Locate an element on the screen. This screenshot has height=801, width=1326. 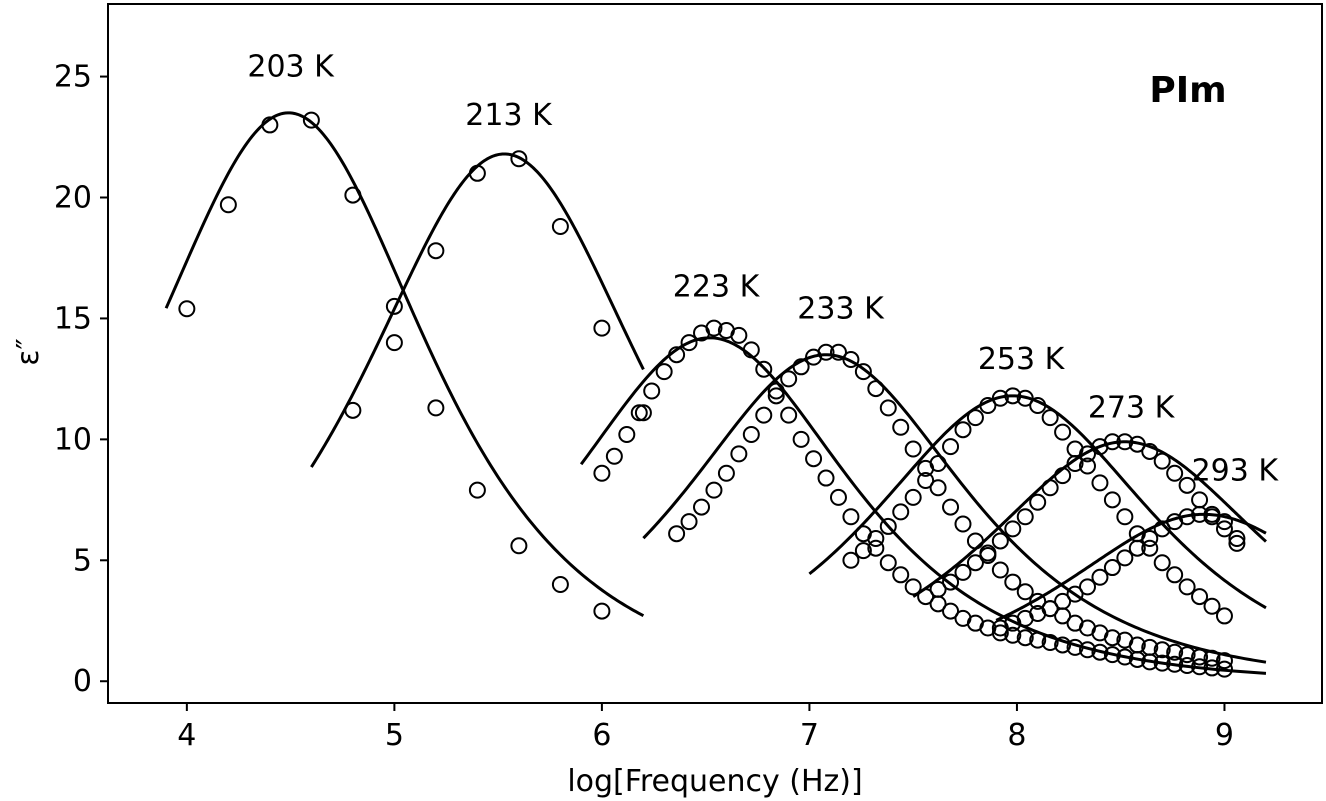
fit-curve is located at coordinates (1037, 502).